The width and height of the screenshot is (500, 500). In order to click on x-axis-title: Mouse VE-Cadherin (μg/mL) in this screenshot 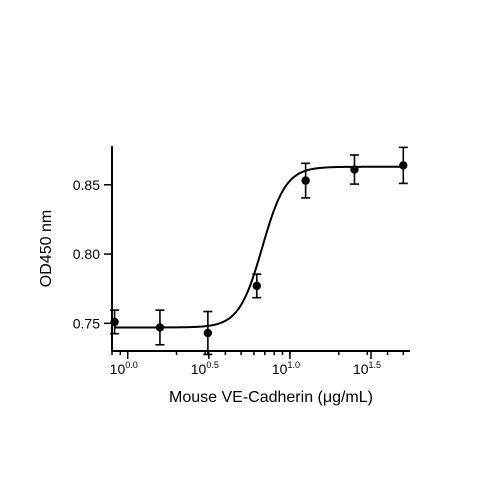, I will do `click(271, 397)`.